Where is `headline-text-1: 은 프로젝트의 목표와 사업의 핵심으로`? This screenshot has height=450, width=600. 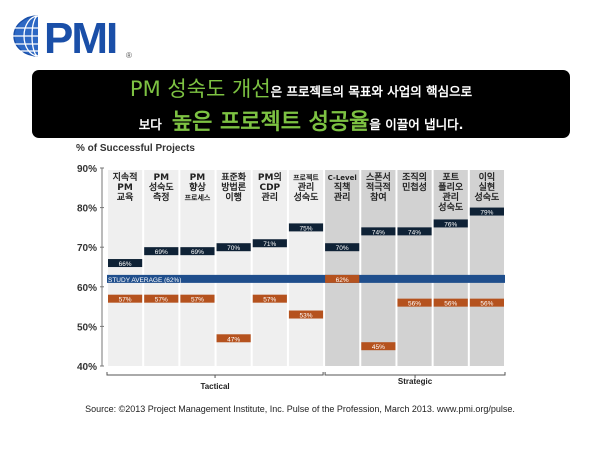
headline-text-1: 은 프로젝트의 목표와 사업의 핵심으로 is located at coordinates (371, 91).